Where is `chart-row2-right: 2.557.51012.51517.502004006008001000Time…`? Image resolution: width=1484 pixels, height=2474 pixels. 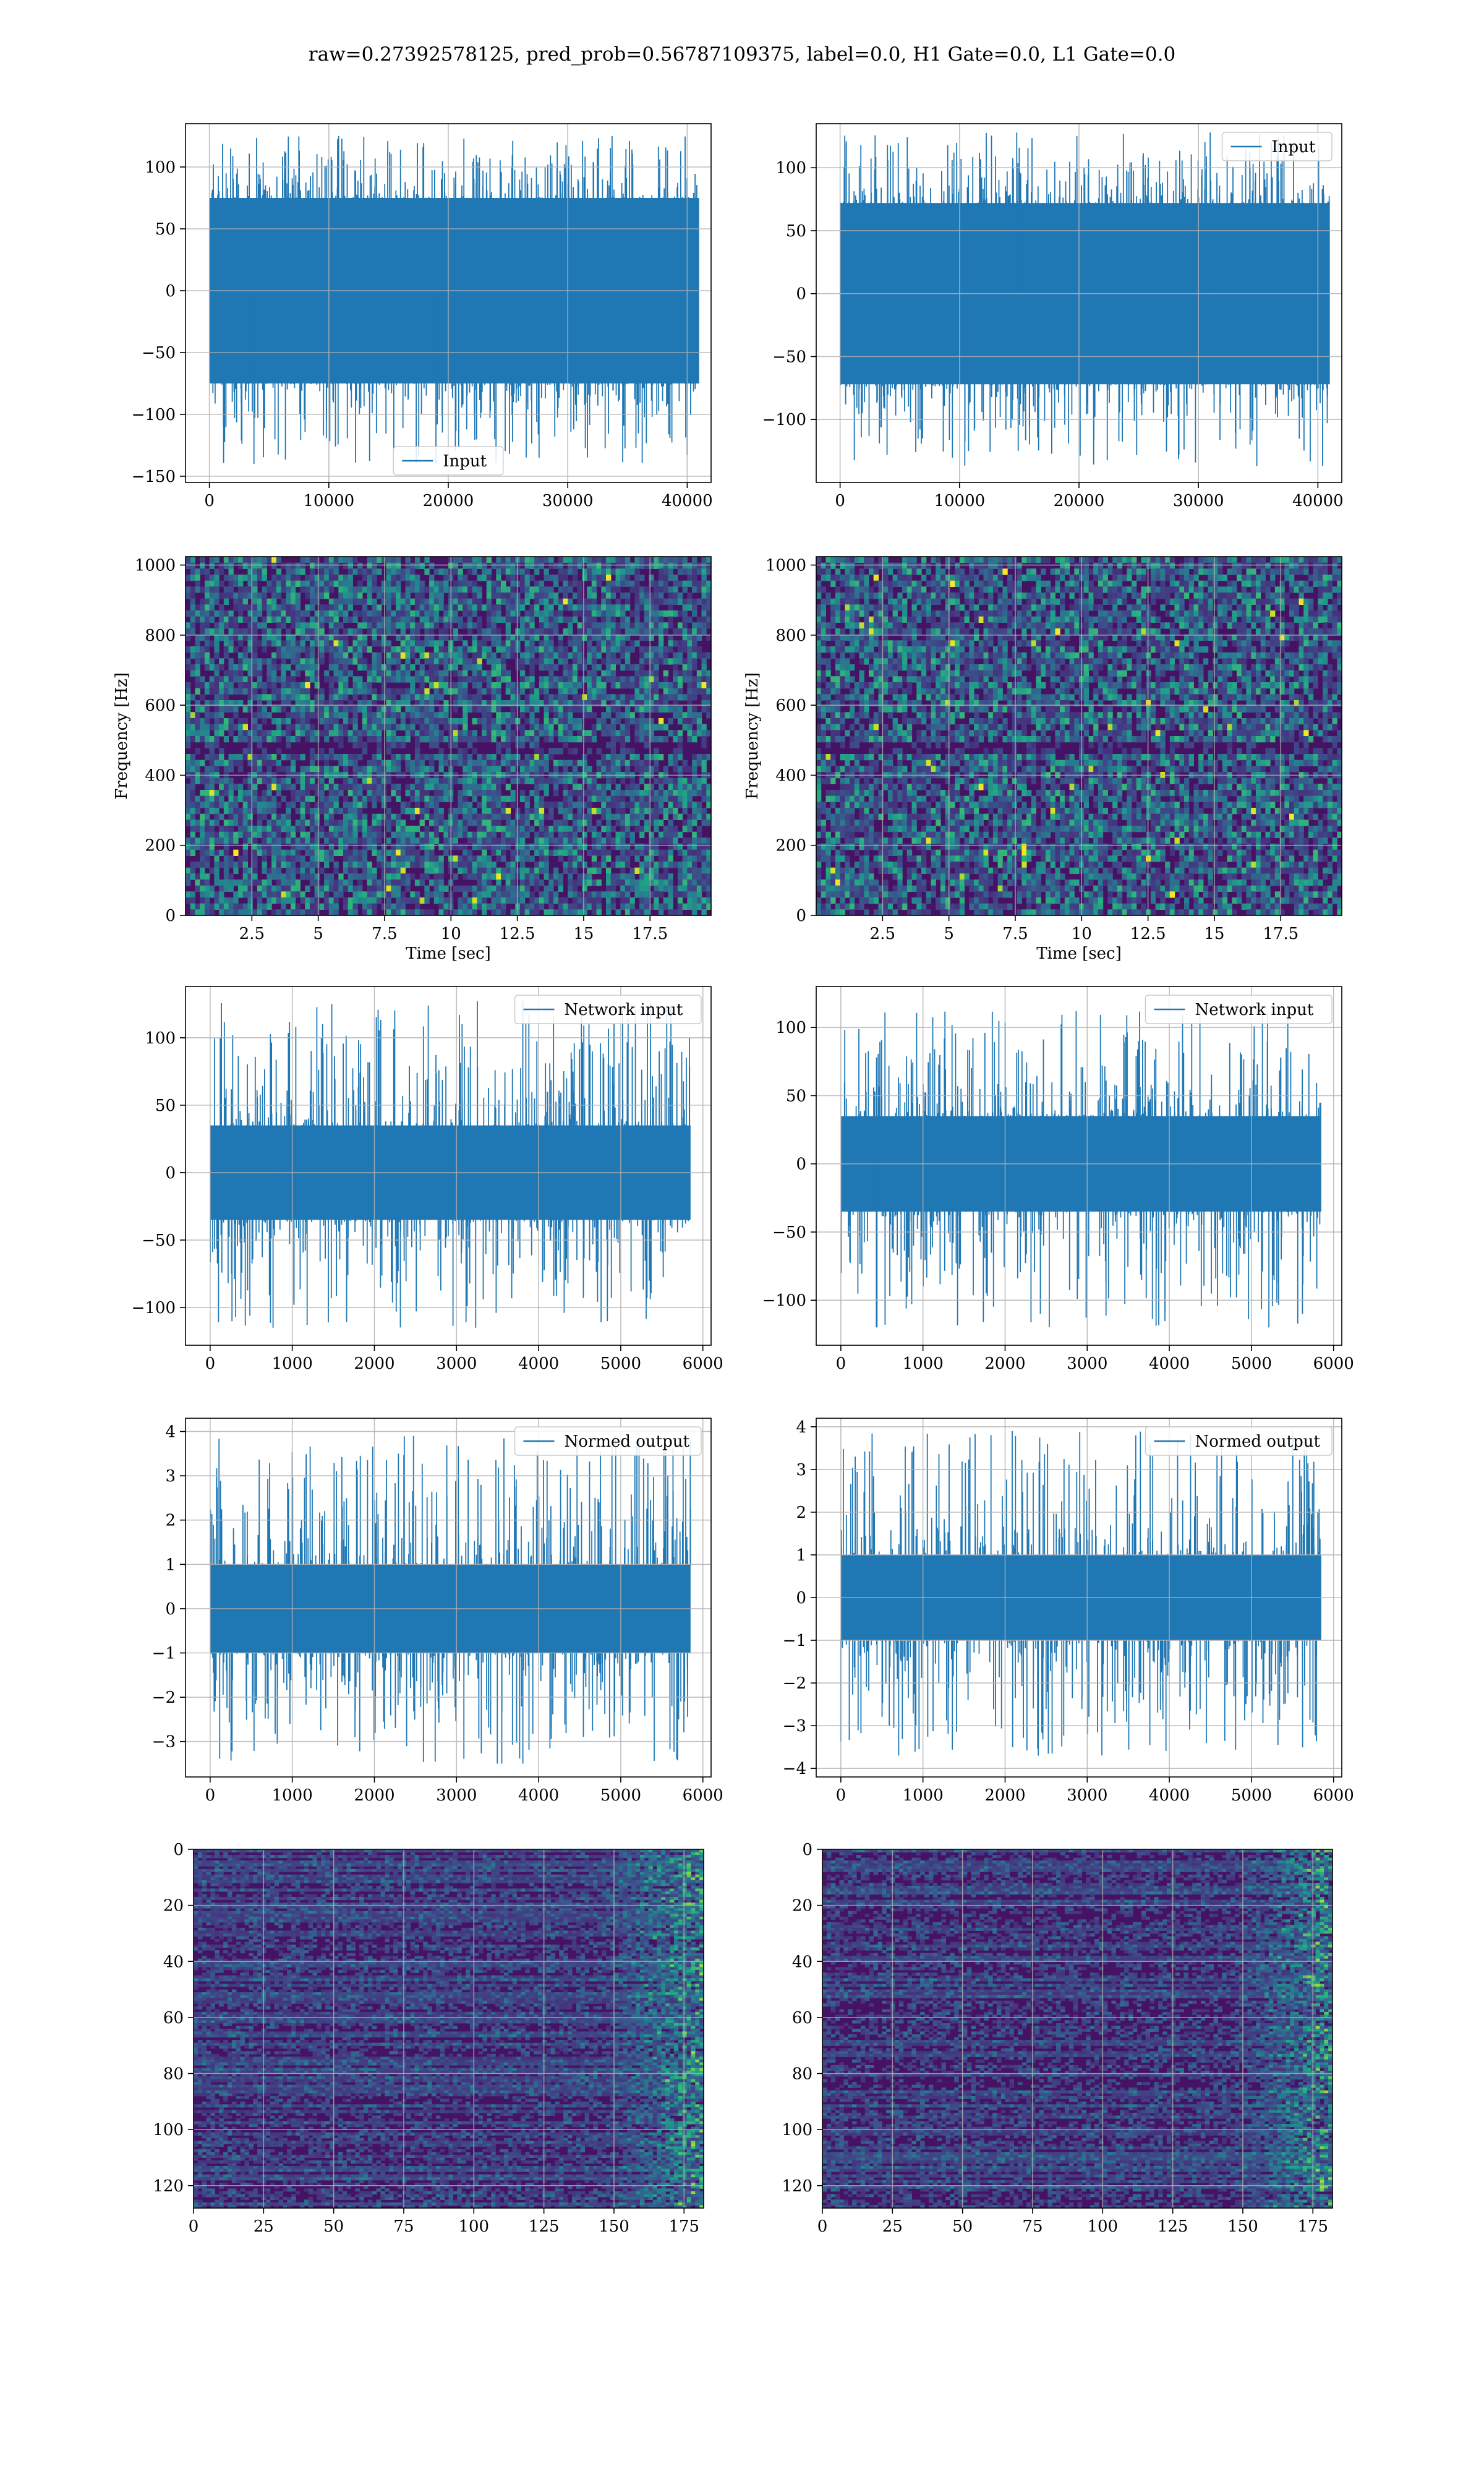
chart-row2-right: 2.557.51012.51517.502004006008001000Time… is located at coordinates (1060, 767).